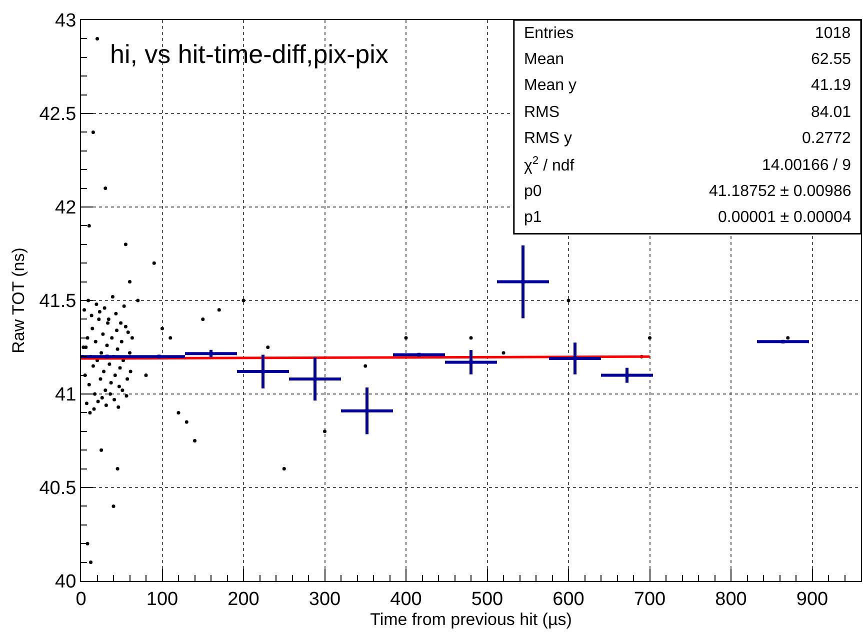  What do you see at coordinates (812, 599) in the screenshot?
I see `x-tick-label: 900` at bounding box center [812, 599].